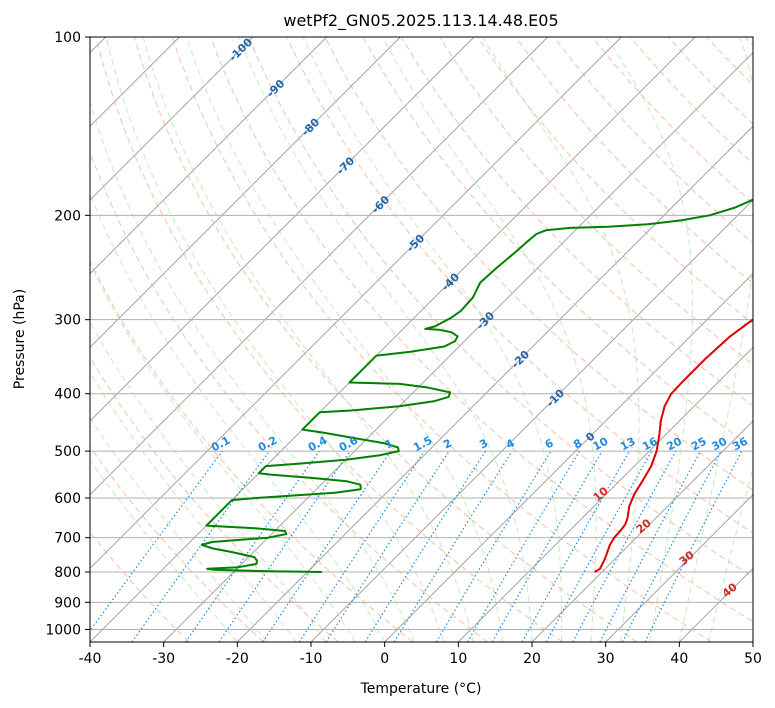  What do you see at coordinates (520, 359) in the screenshot?
I see `isotherm-label: -20` at bounding box center [520, 359].